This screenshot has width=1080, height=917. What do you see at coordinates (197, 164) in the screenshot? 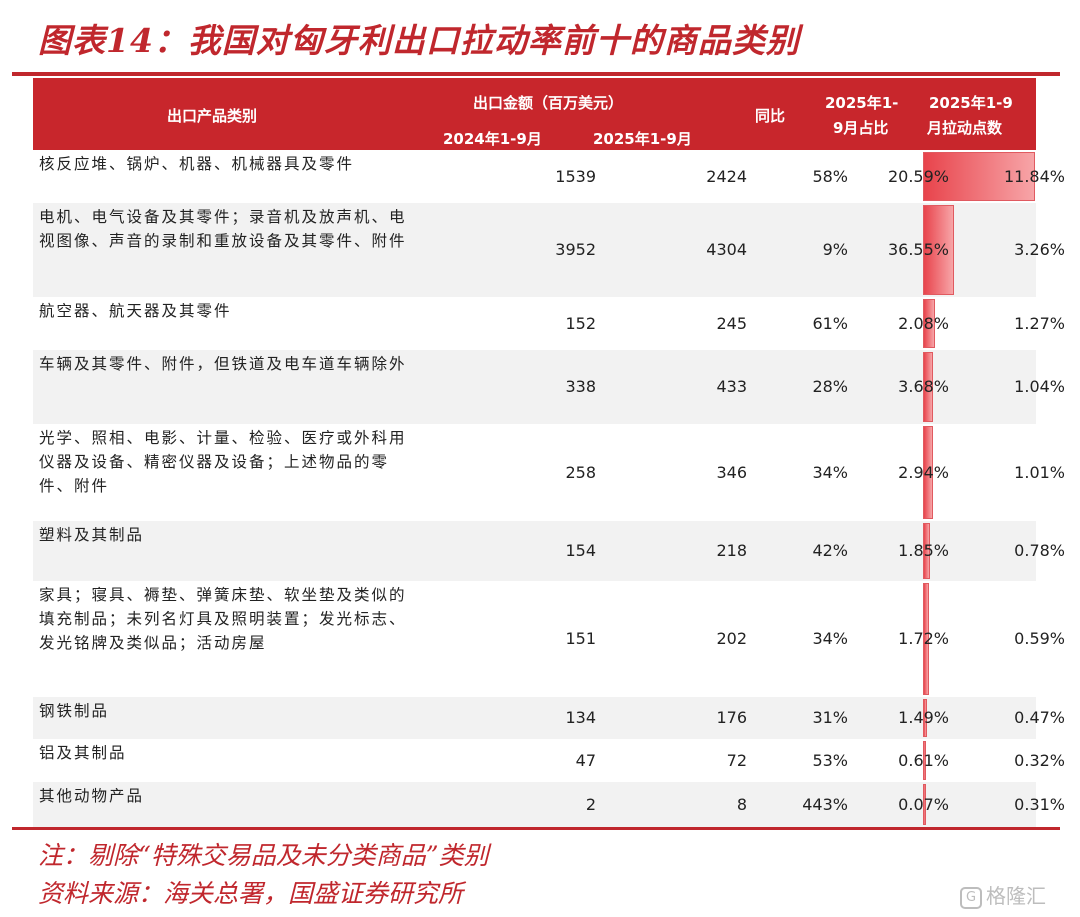
I see `row-category: 核反应堆、锅炉、机器、机械器具及零件` at bounding box center [197, 164].